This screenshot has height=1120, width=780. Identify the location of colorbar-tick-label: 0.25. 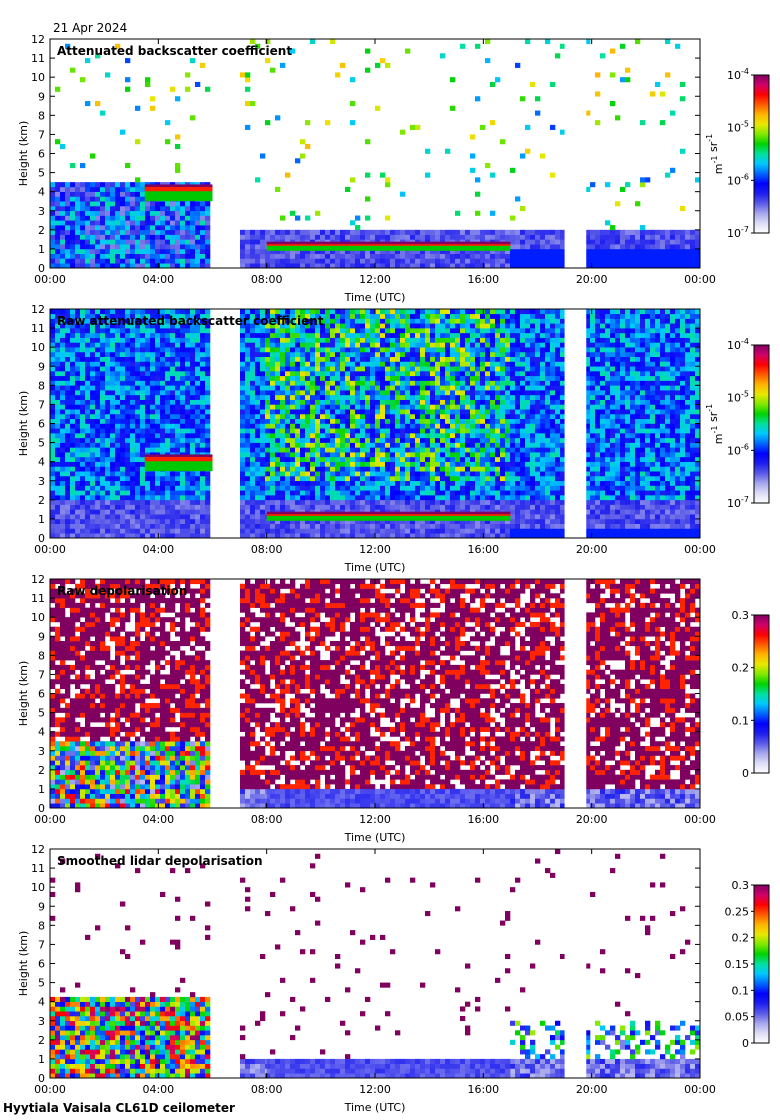
(737, 911).